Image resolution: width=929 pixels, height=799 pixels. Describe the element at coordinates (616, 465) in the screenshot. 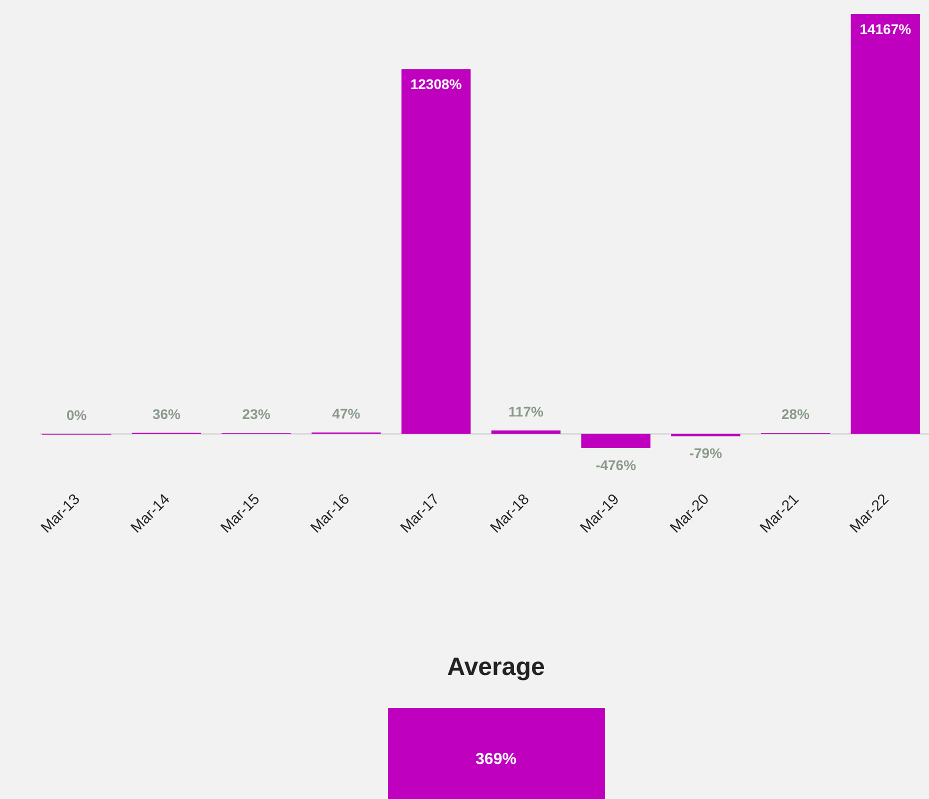

I see `data-label: -476%` at that location.